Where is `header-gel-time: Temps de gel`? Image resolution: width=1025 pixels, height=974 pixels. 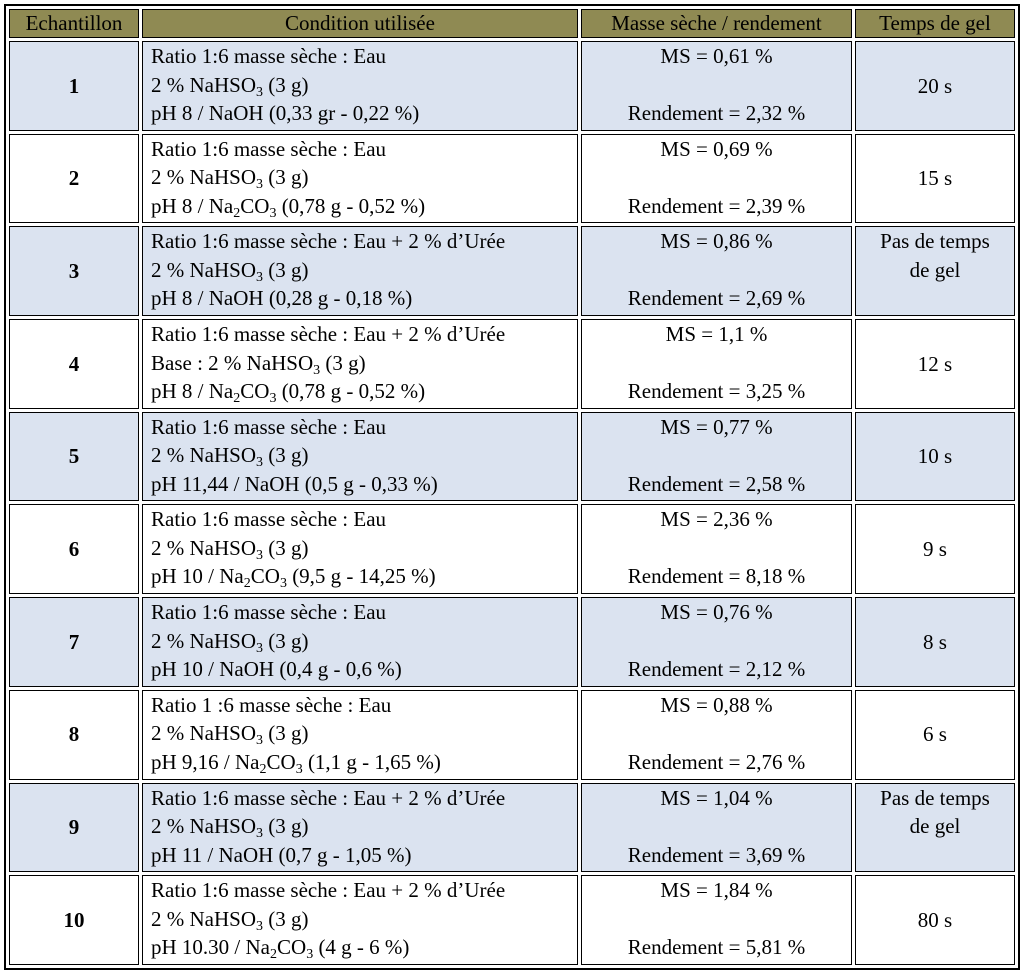 header-gel-time: Temps de gel is located at coordinates (935, 23).